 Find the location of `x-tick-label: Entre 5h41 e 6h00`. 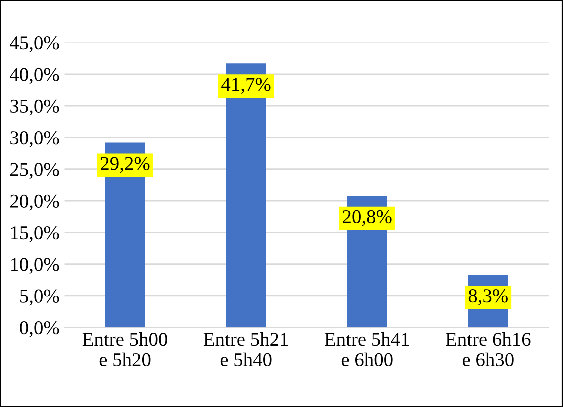

x-tick-label: Entre 5h41 e 6h00 is located at coordinates (367, 349).